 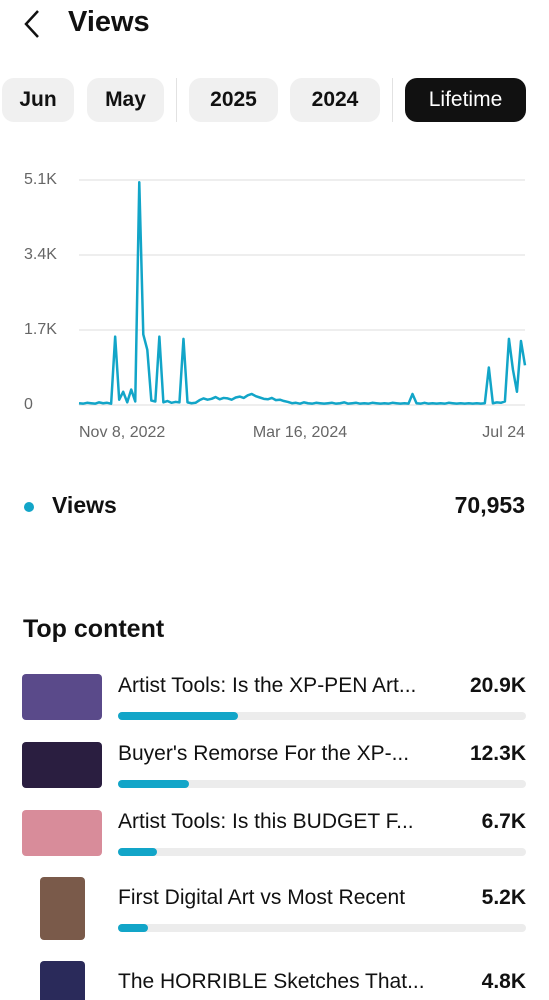 What do you see at coordinates (28, 404) in the screenshot?
I see `y-tick-label: 0` at bounding box center [28, 404].